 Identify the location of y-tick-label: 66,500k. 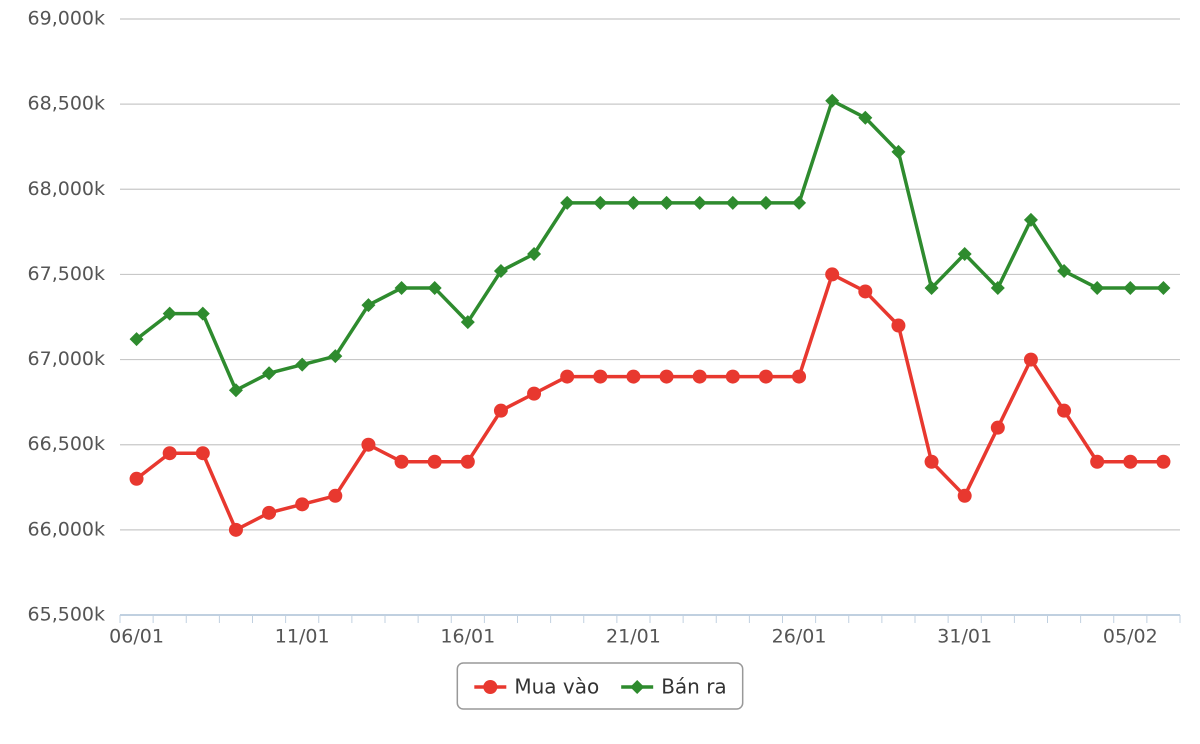
(66, 444).